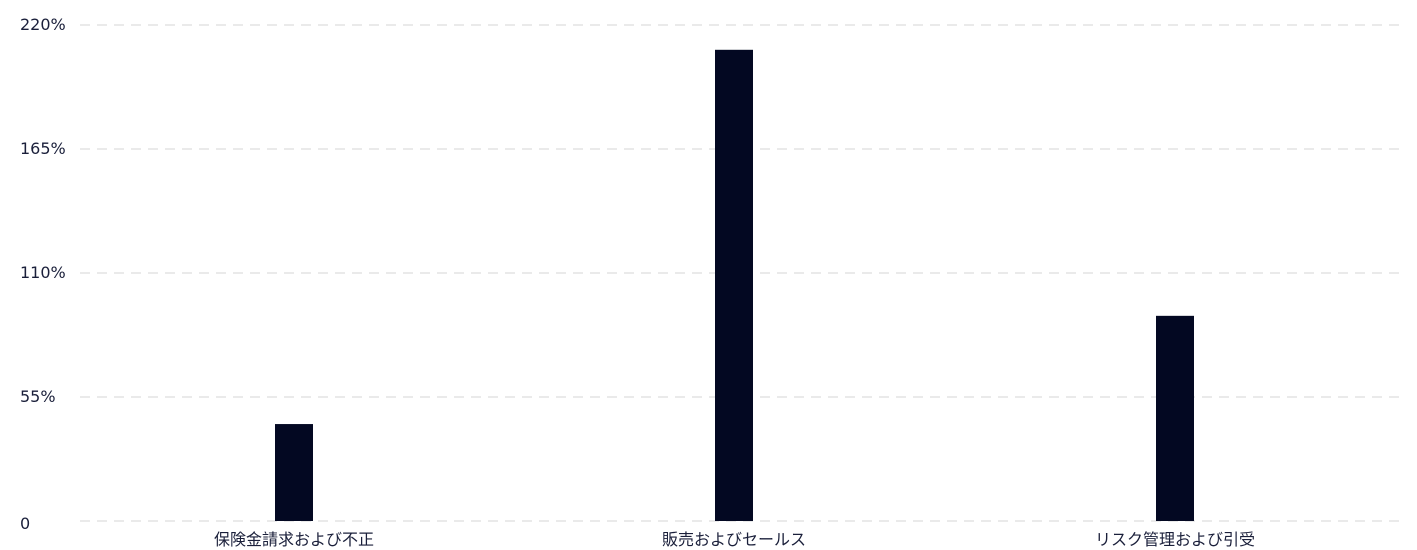 This screenshot has height=550, width=1417. I want to click on x-category-label: 販売およびセールス, so click(734, 539).